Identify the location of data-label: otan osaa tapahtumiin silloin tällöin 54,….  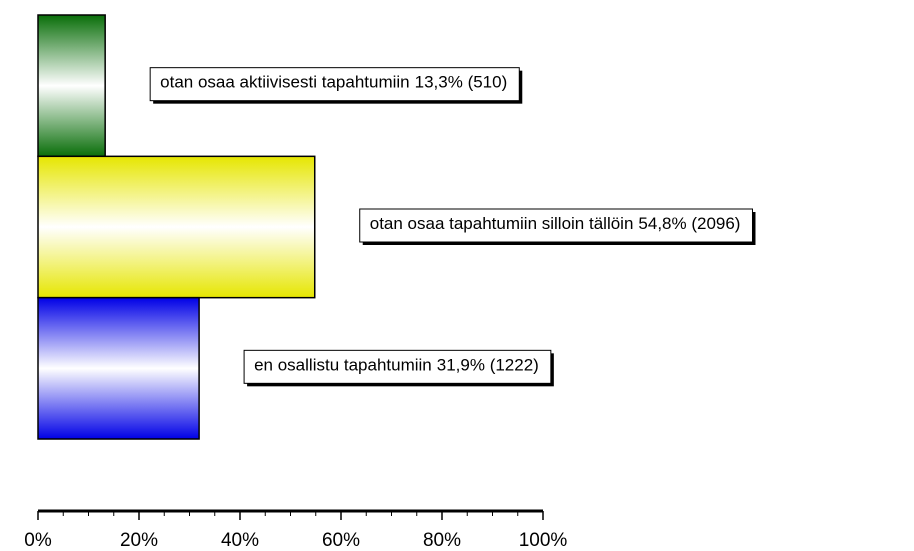
(557, 226).